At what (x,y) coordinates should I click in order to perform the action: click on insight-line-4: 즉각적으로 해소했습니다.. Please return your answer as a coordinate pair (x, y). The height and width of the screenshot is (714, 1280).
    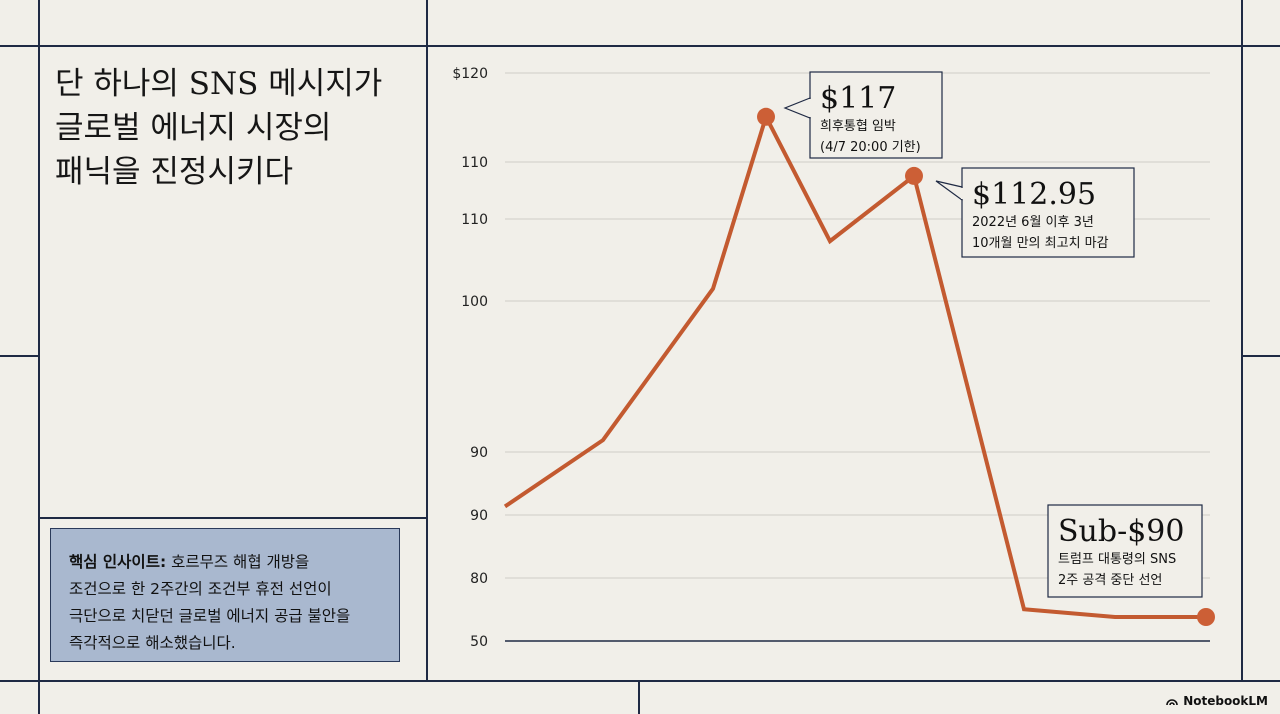
    Looking at the image, I should click on (152, 643).